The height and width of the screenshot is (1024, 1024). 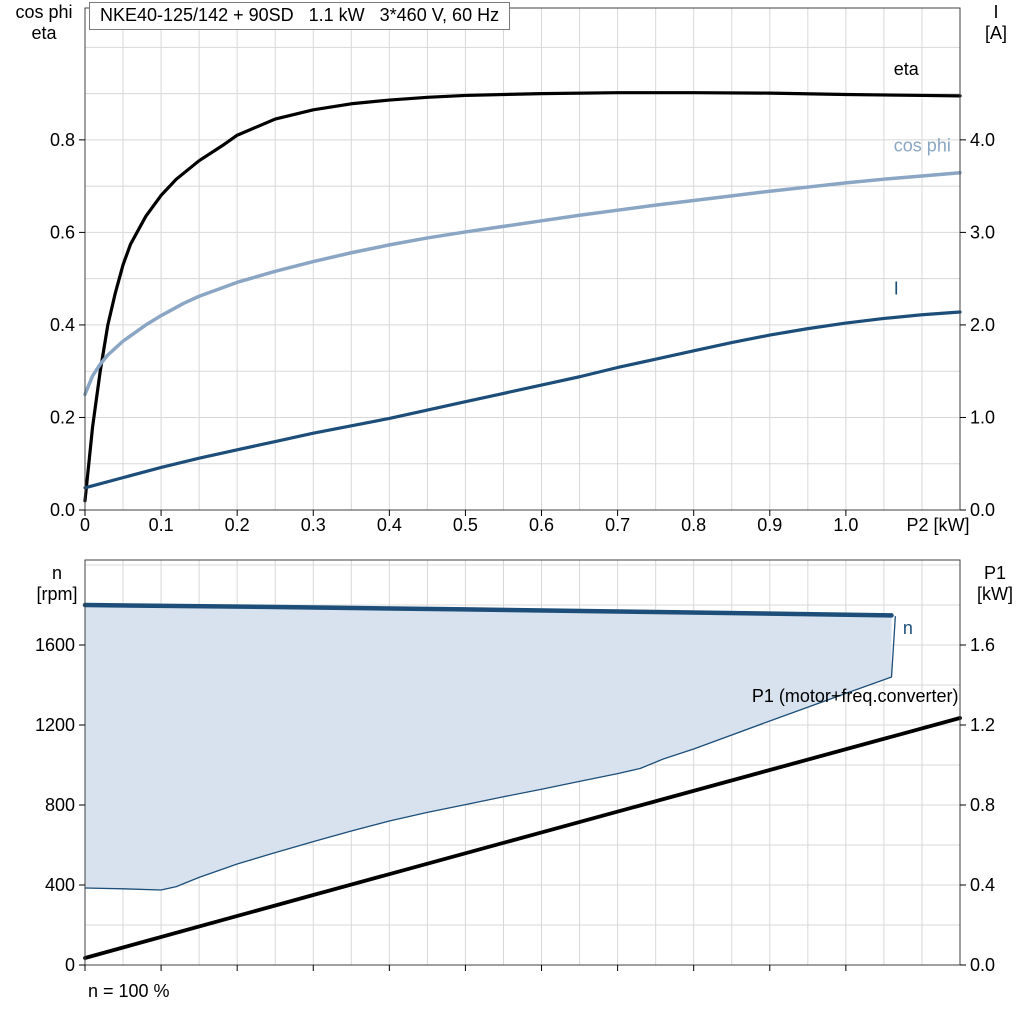 I want to click on svg-text: 1.6, so click(x=982, y=645).